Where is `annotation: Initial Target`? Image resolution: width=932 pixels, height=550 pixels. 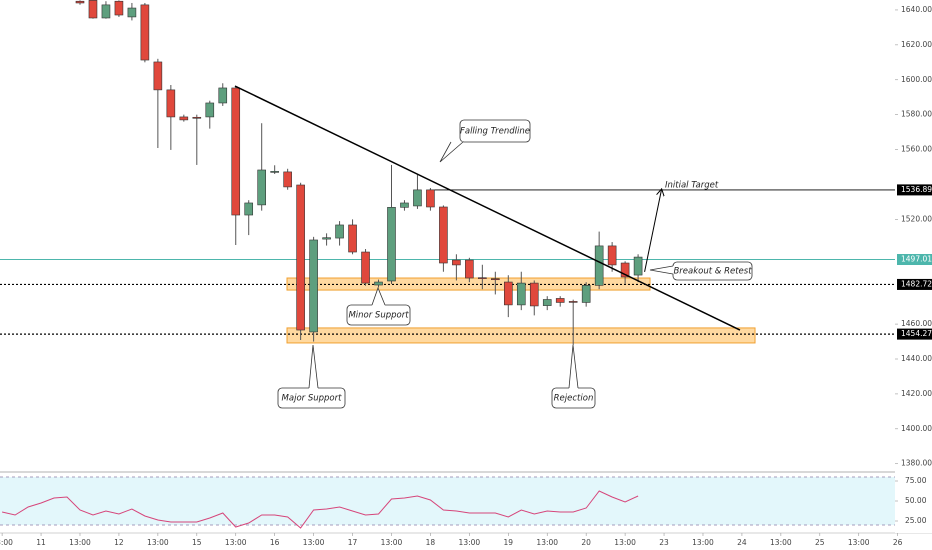 annotation: Initial Target is located at coordinates (692, 186).